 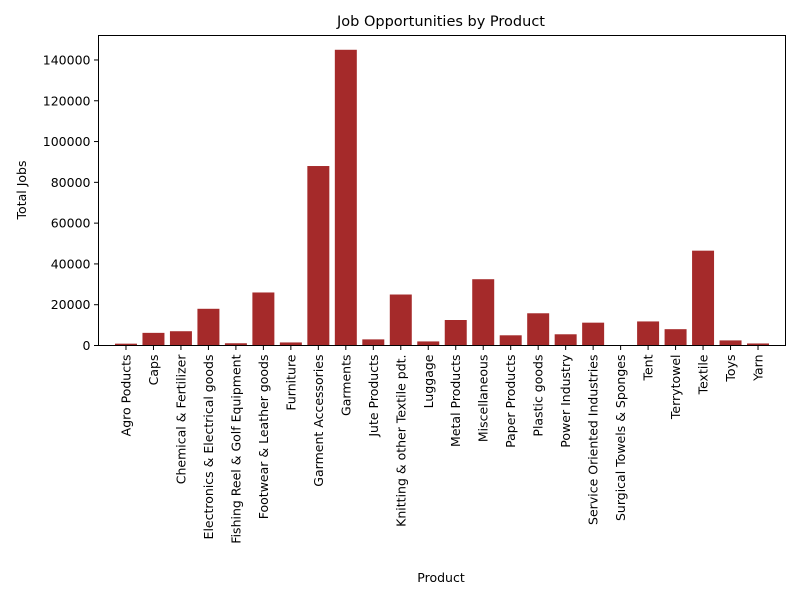 I want to click on y-tick-label: 20000, so click(x=71, y=304).